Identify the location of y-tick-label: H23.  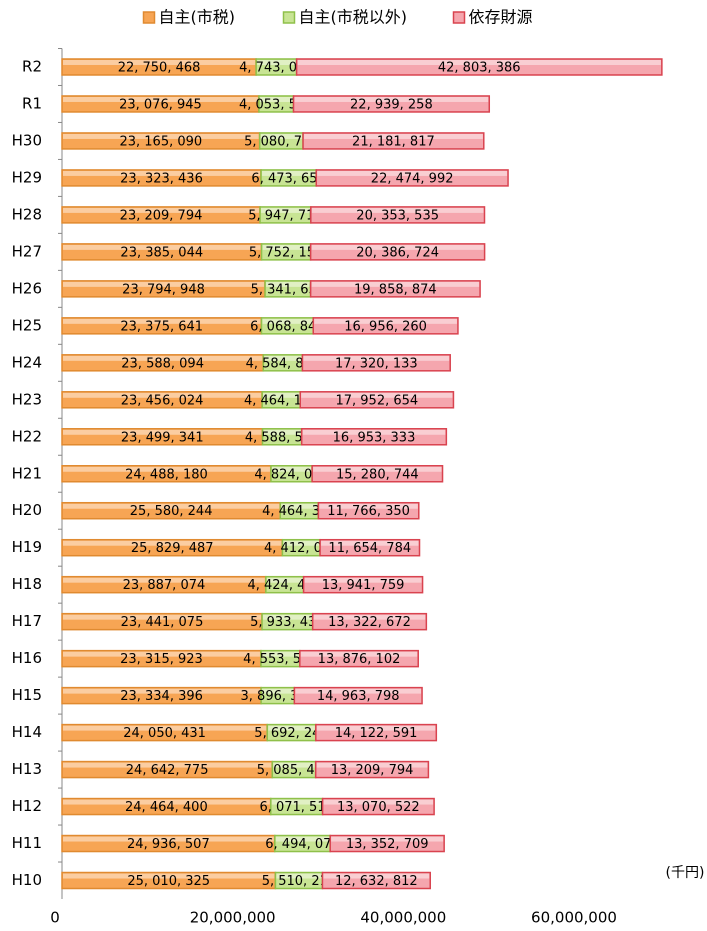
(27, 399).